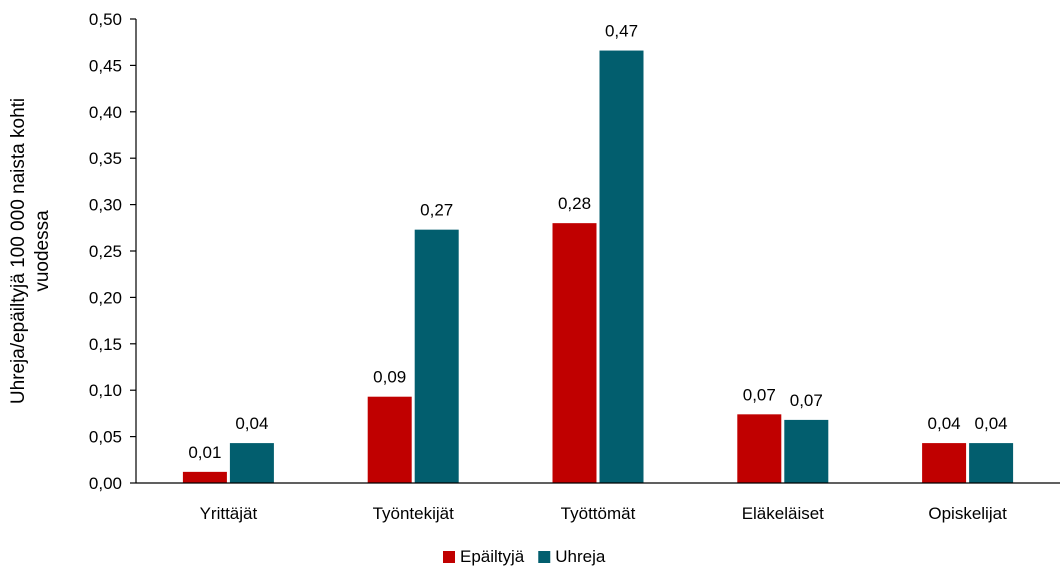  What do you see at coordinates (783, 513) in the screenshot?
I see `x-category-label: Eläkeläiset` at bounding box center [783, 513].